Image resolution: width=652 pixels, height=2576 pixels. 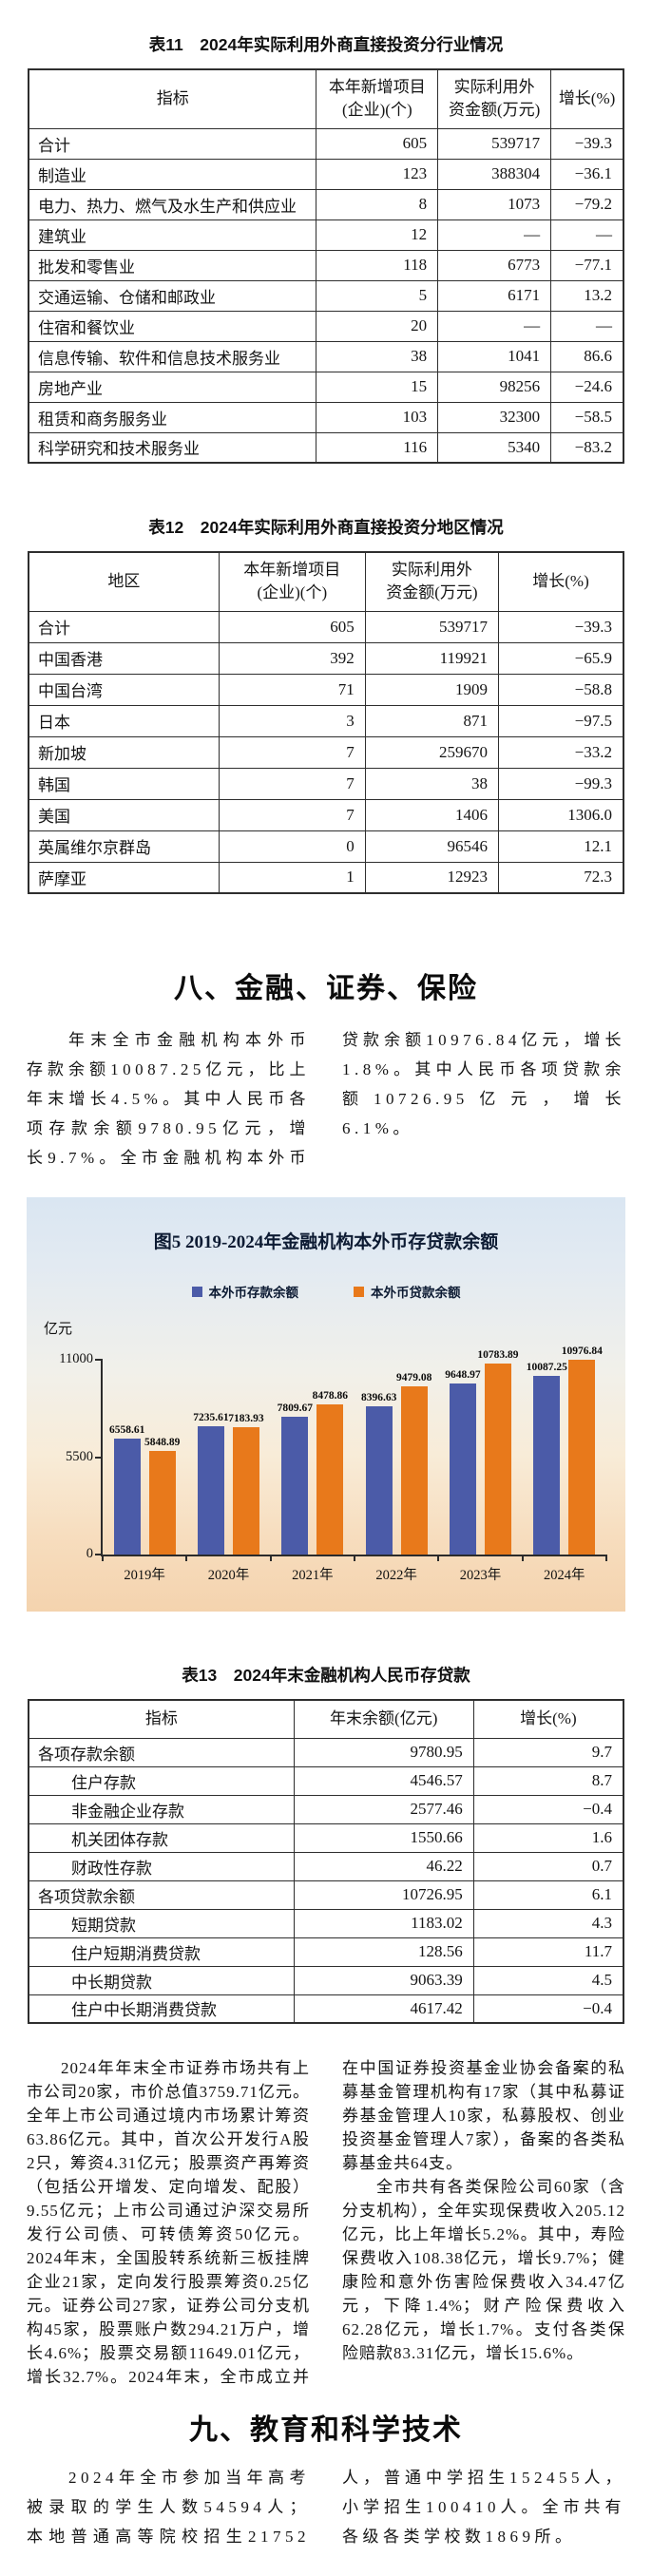 I want to click on cell-value: −39.3, so click(x=561, y=626).